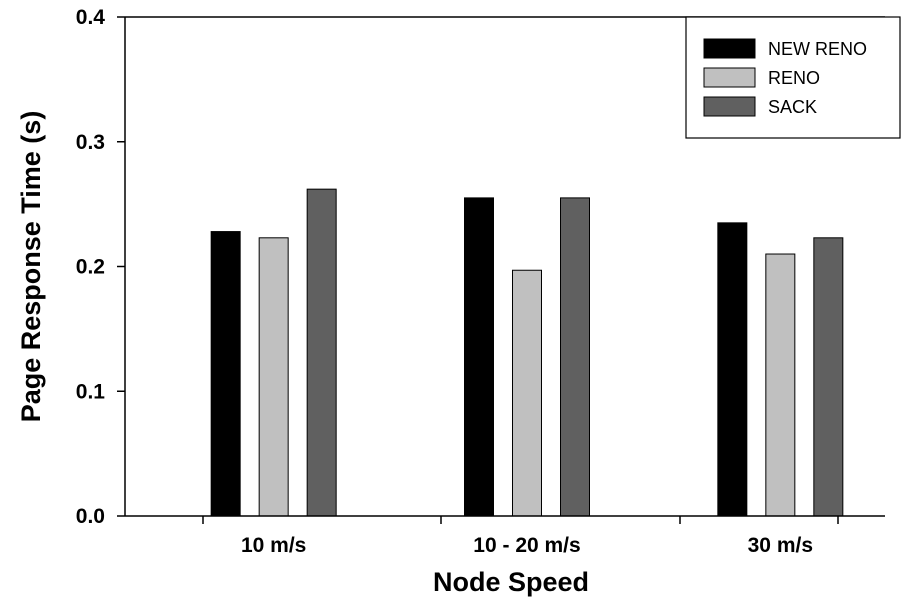 The width and height of the screenshot is (902, 600). I want to click on y-tick-label: 0.1, so click(91, 391).